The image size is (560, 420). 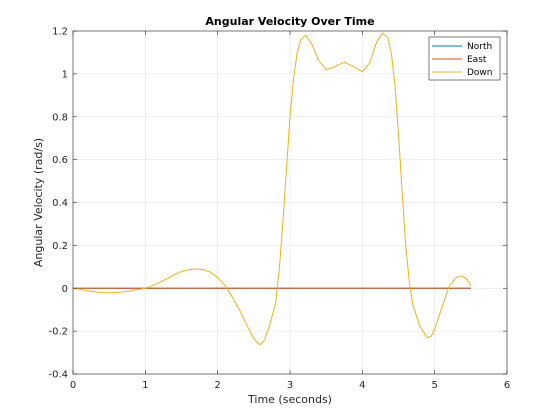 I want to click on legend: North East Down, so click(x=464, y=58).